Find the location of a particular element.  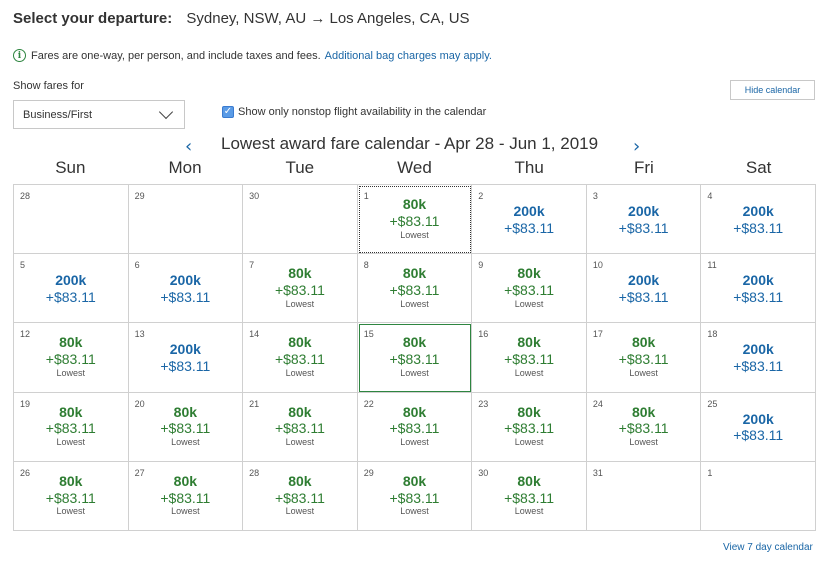

calendar-day-cell: 22 80k +$83.11 Lowest is located at coordinates (415, 427).